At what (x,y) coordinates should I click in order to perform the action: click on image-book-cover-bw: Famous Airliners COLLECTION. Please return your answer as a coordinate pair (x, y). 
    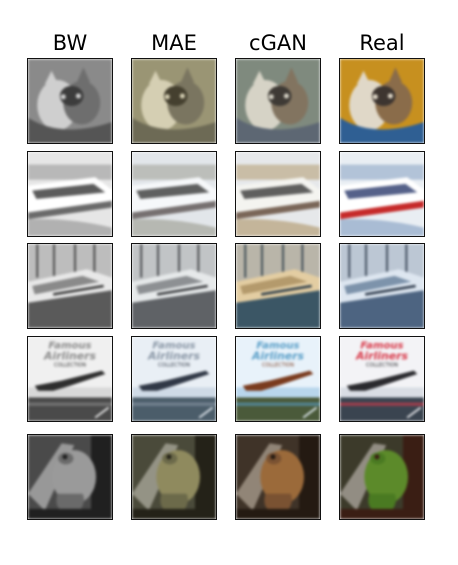
    Looking at the image, I should click on (70, 379).